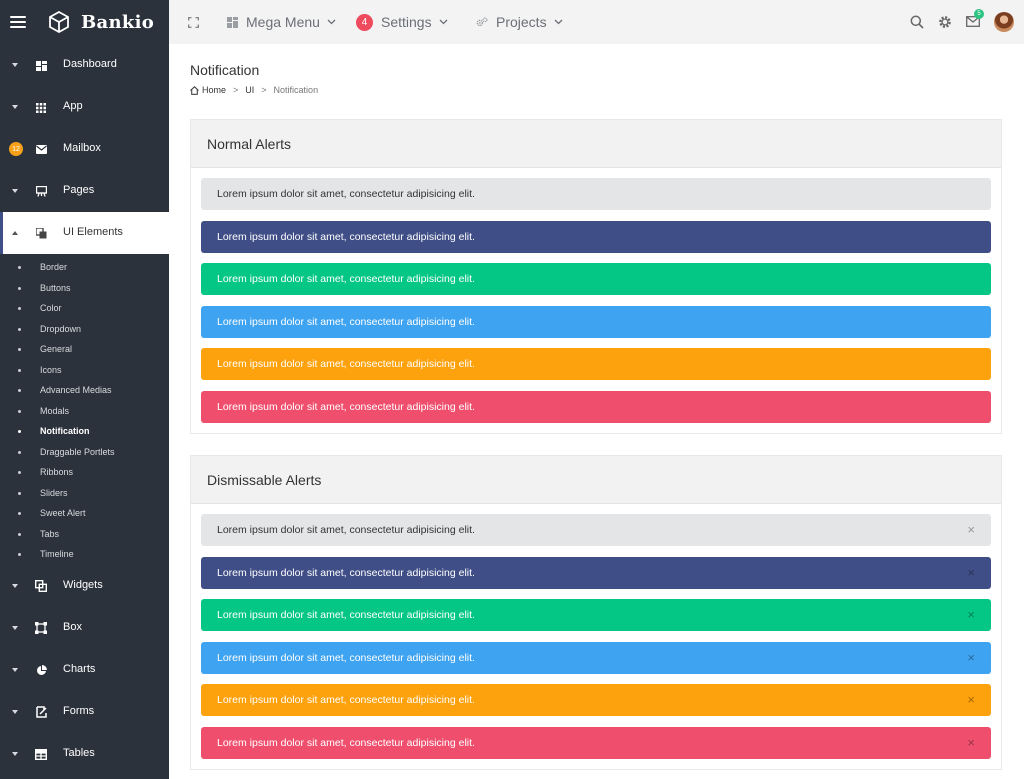 Image resolution: width=1024 pixels, height=779 pixels. I want to click on sidebar-subitem-label: Sweet Alert, so click(63, 513).